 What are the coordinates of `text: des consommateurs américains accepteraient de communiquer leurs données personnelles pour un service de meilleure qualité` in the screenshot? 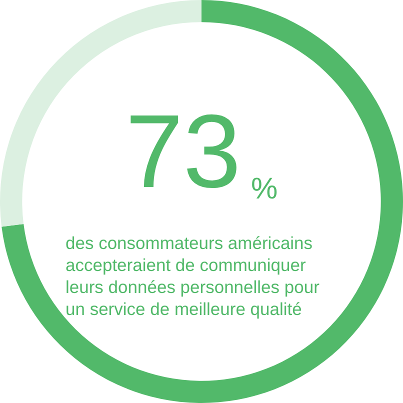 It's located at (195, 276).